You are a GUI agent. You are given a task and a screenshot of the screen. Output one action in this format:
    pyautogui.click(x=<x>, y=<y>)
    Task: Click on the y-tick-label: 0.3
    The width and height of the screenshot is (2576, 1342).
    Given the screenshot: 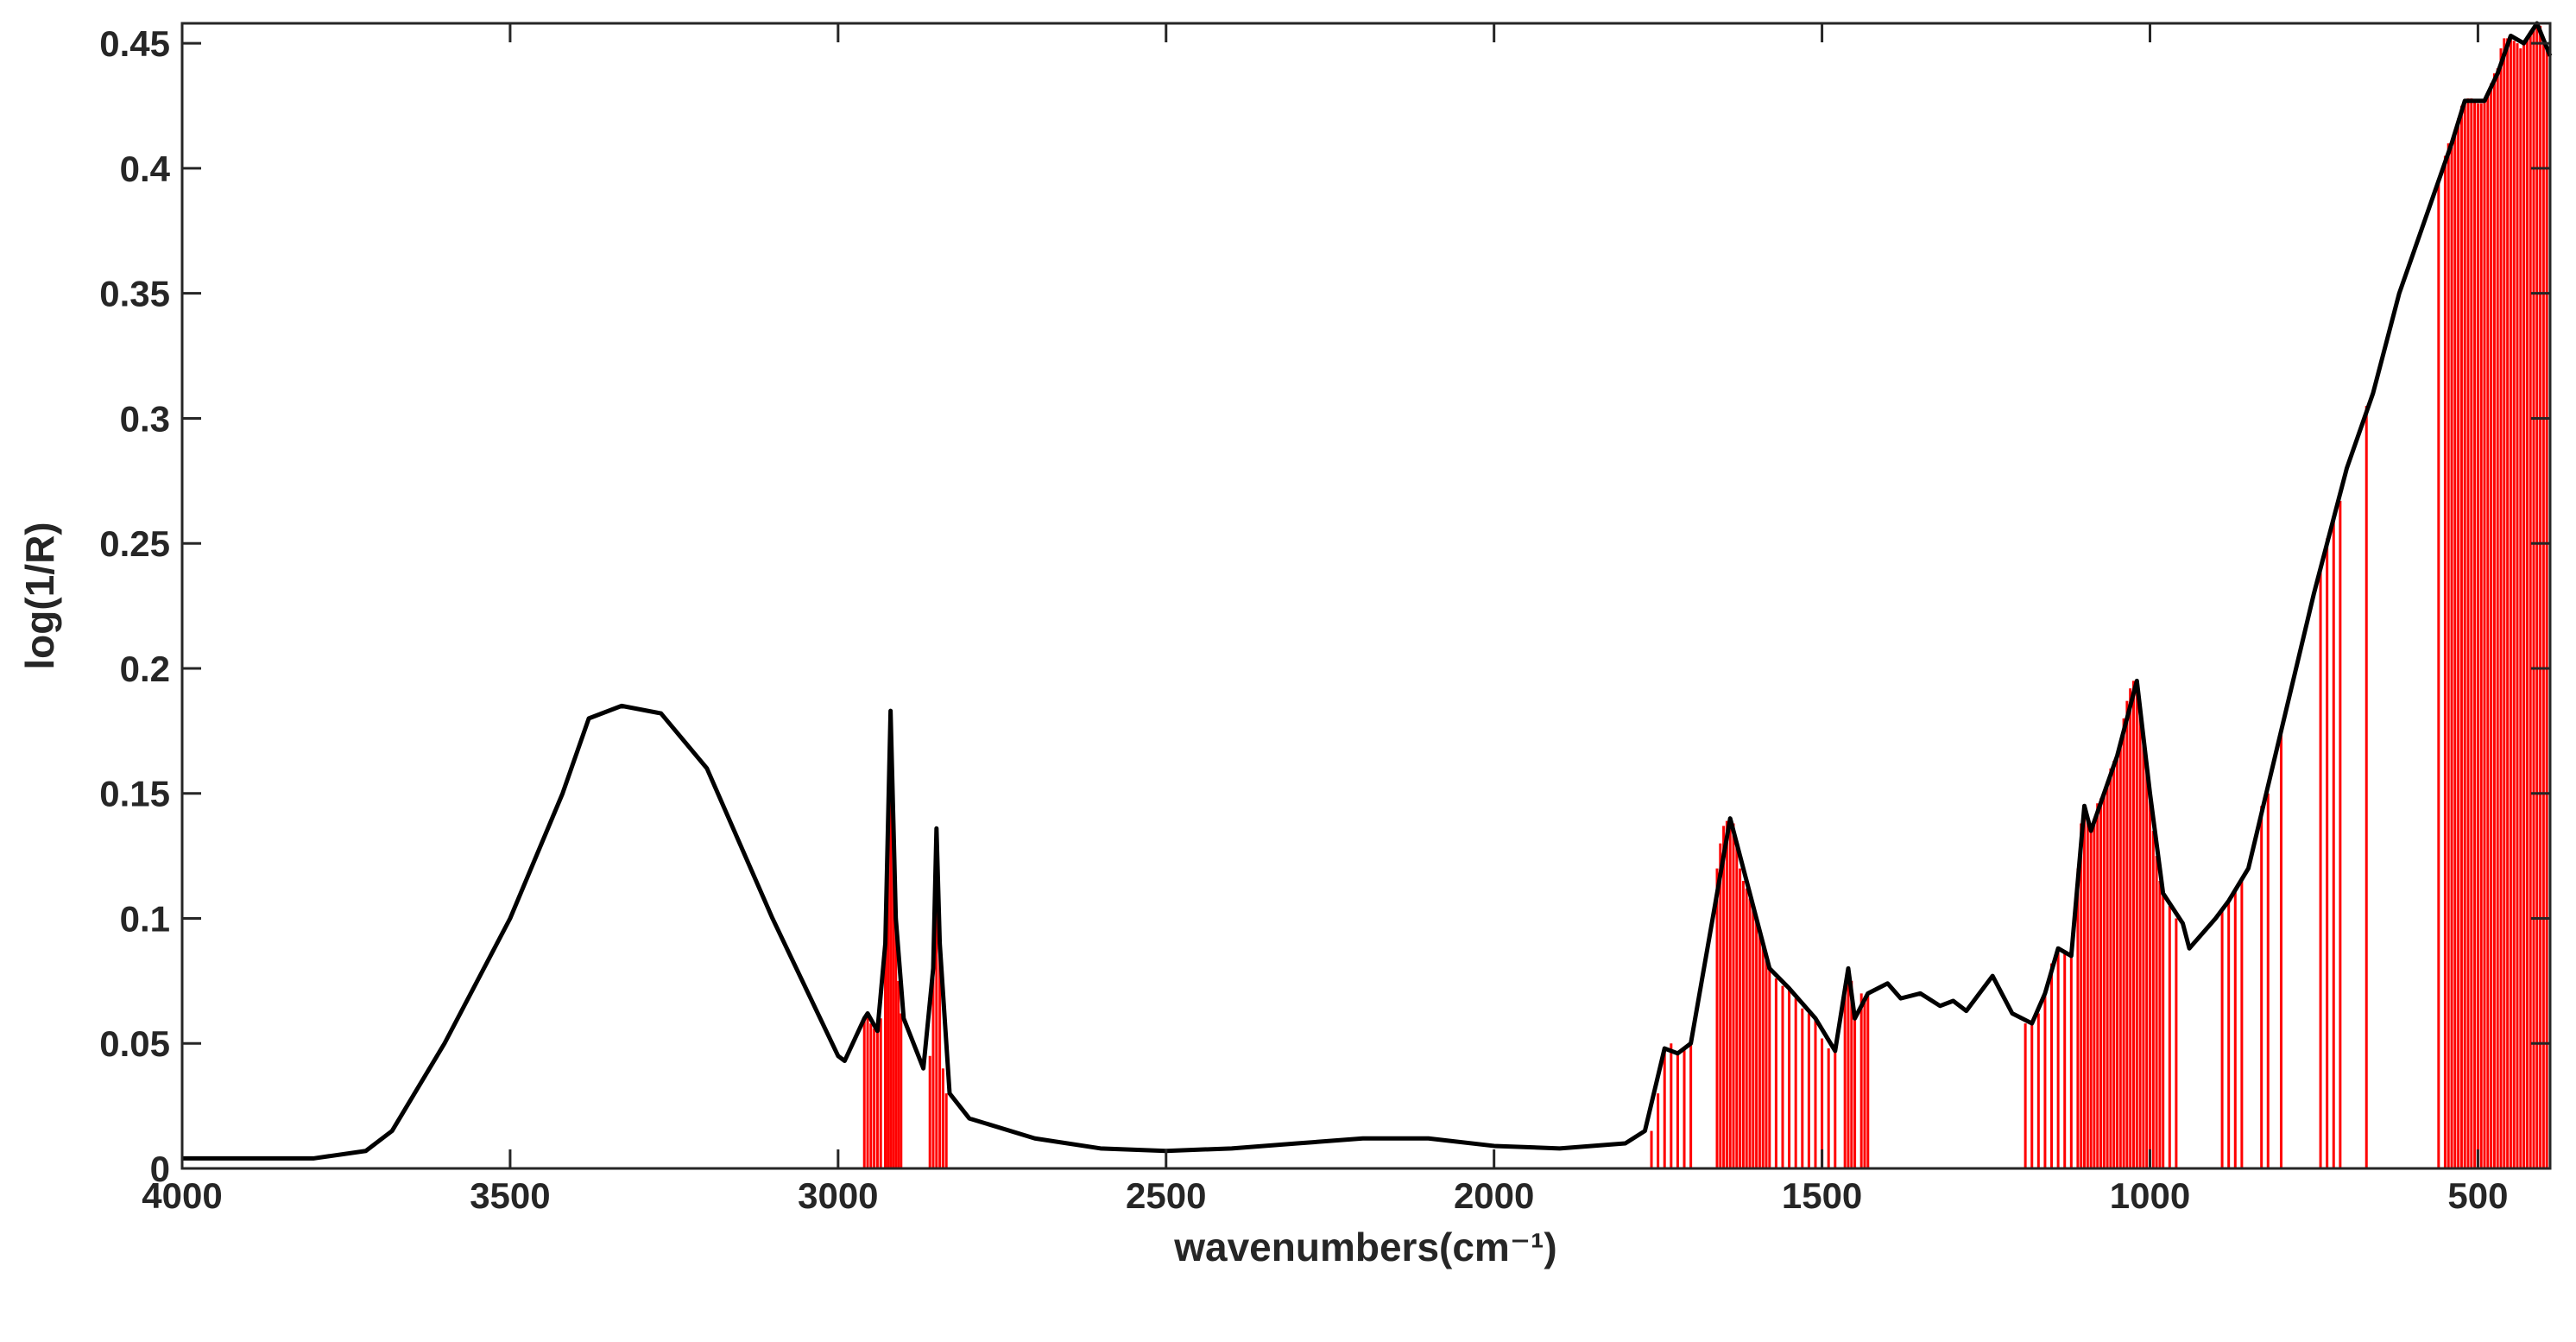 What is the action you would take?
    pyautogui.click(x=145, y=419)
    